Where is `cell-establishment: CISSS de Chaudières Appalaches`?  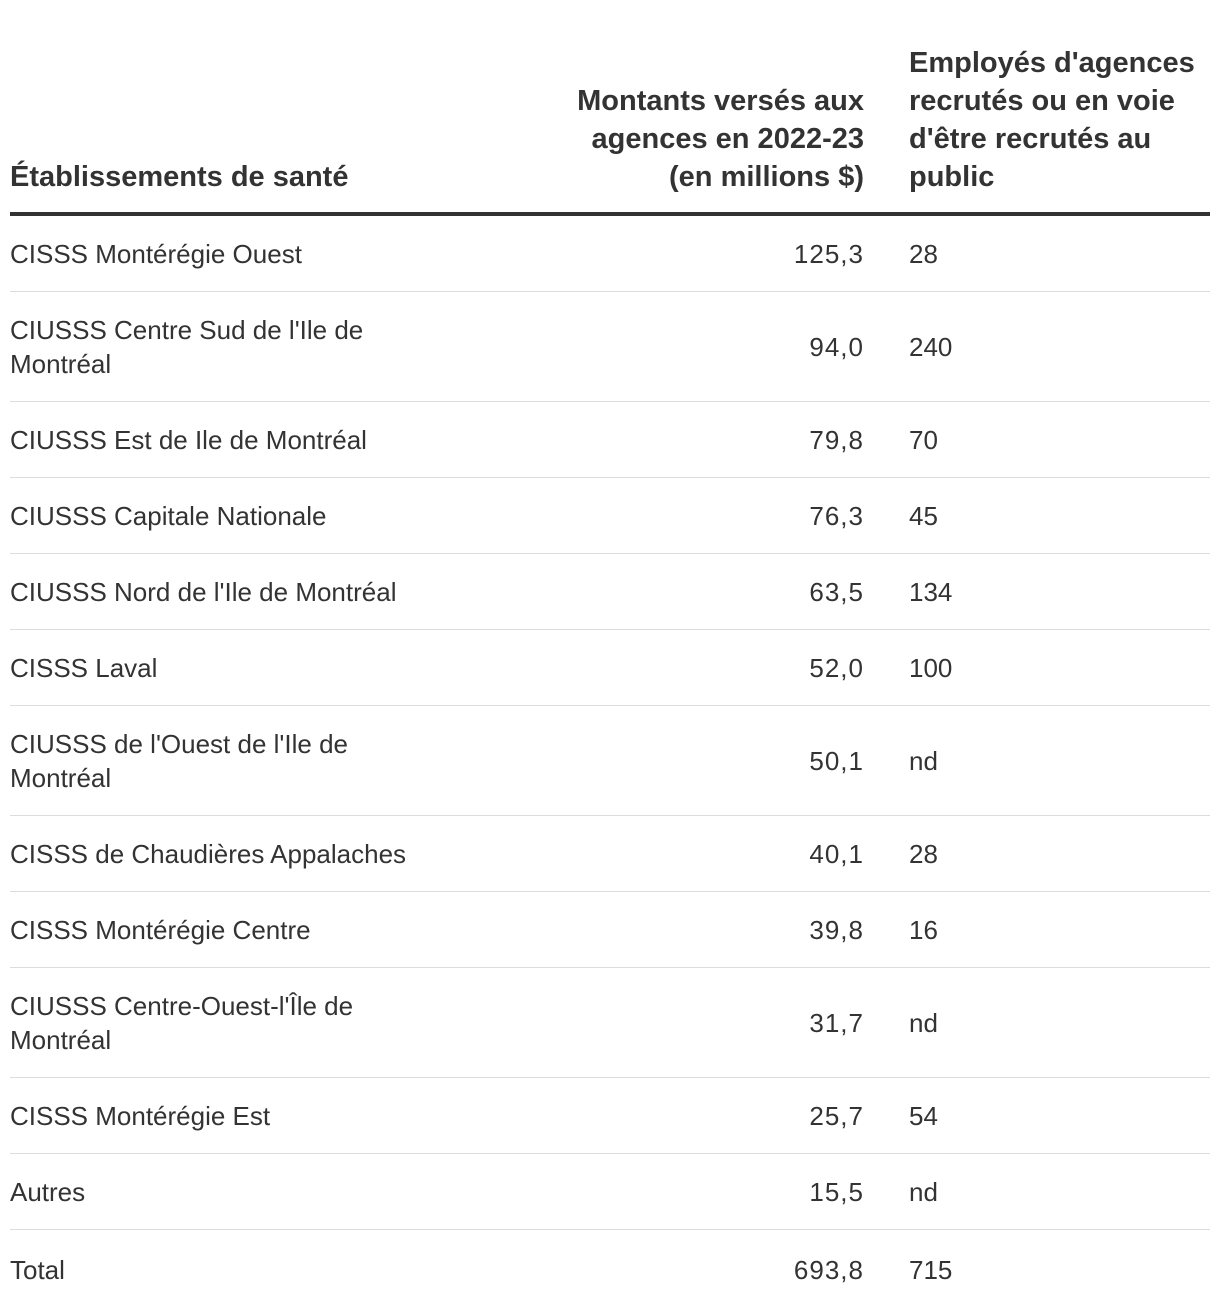 cell-establishment: CISSS de Chaudières Appalaches is located at coordinates (270, 853).